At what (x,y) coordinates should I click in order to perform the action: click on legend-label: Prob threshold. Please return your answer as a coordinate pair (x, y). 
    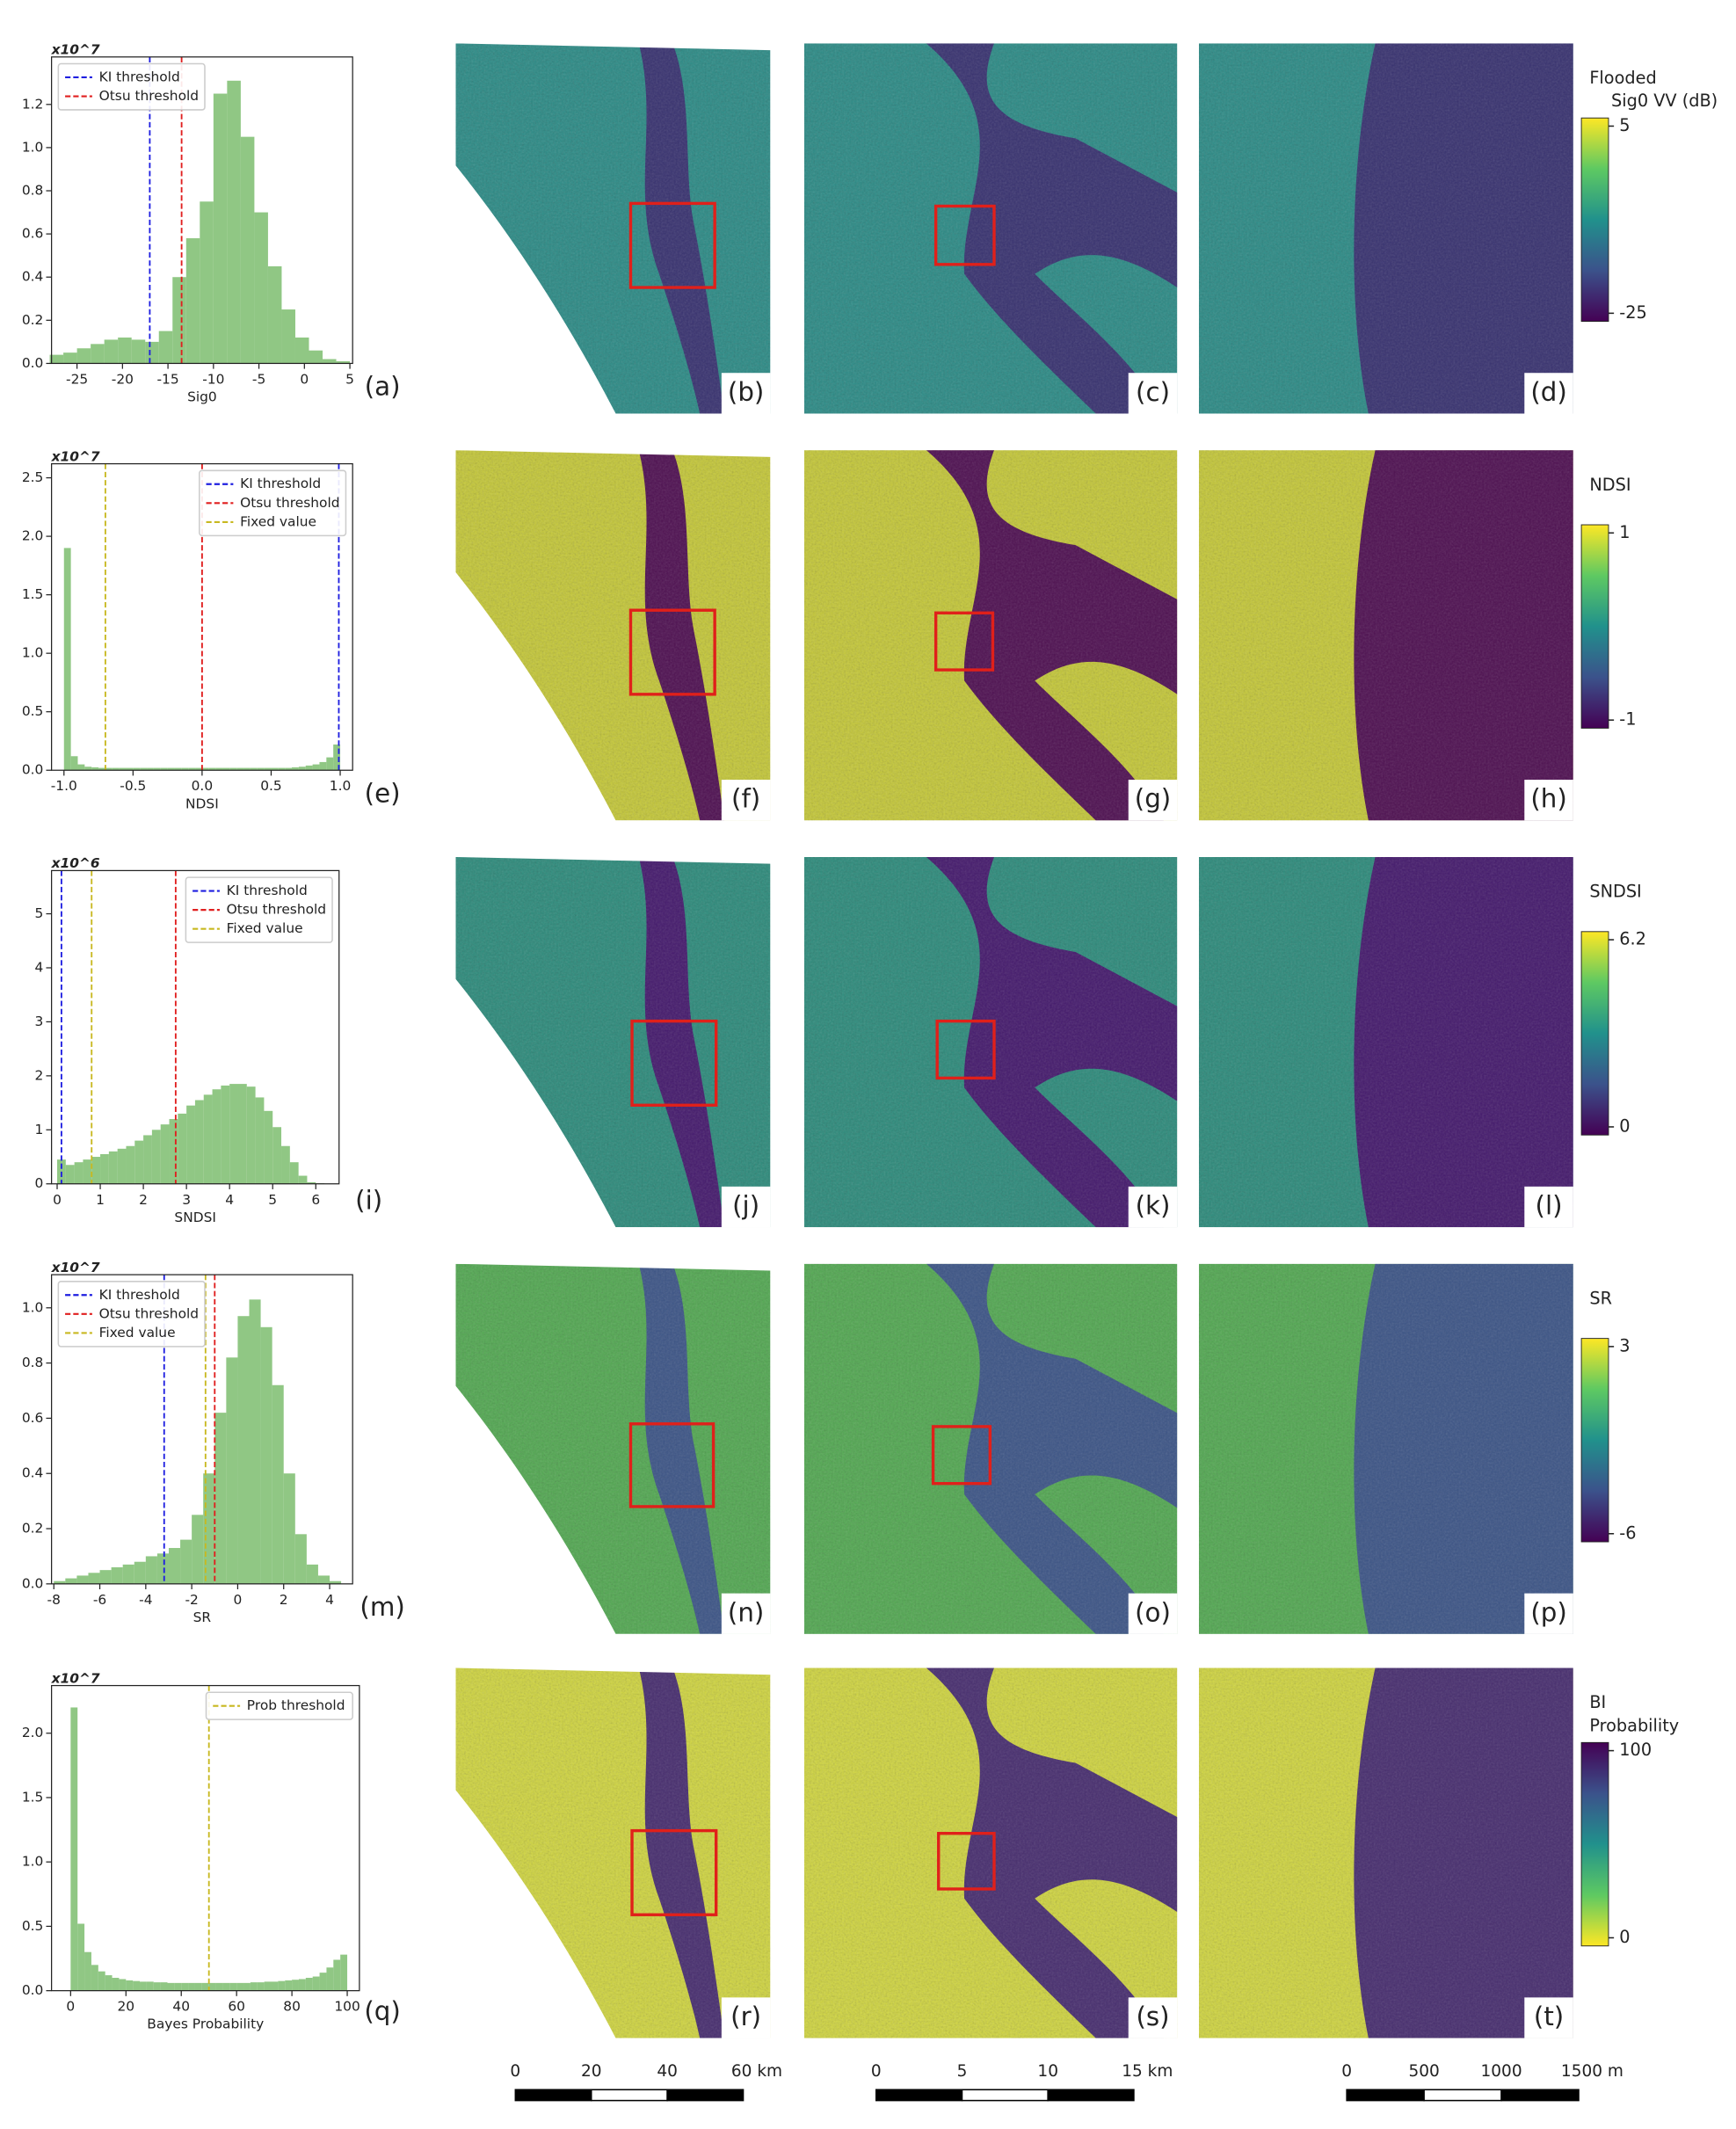
    Looking at the image, I should click on (296, 1705).